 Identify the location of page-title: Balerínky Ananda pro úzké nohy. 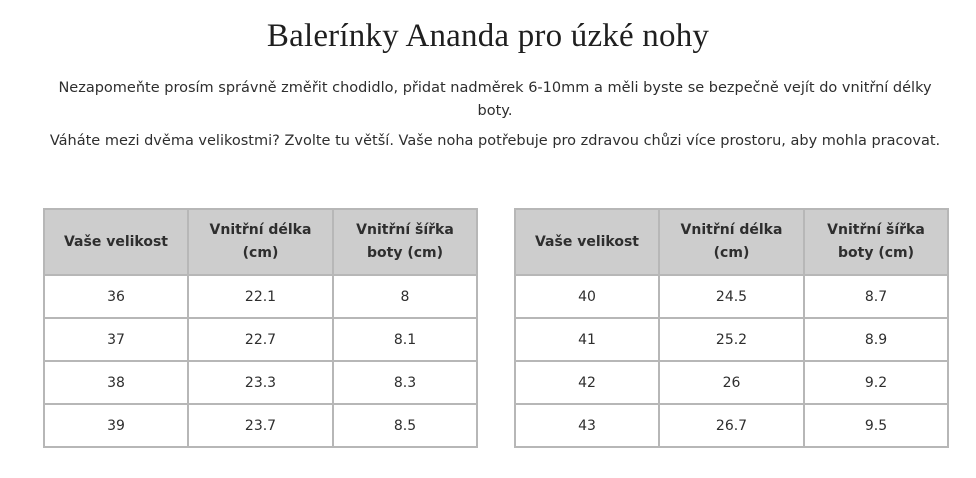
(488, 36).